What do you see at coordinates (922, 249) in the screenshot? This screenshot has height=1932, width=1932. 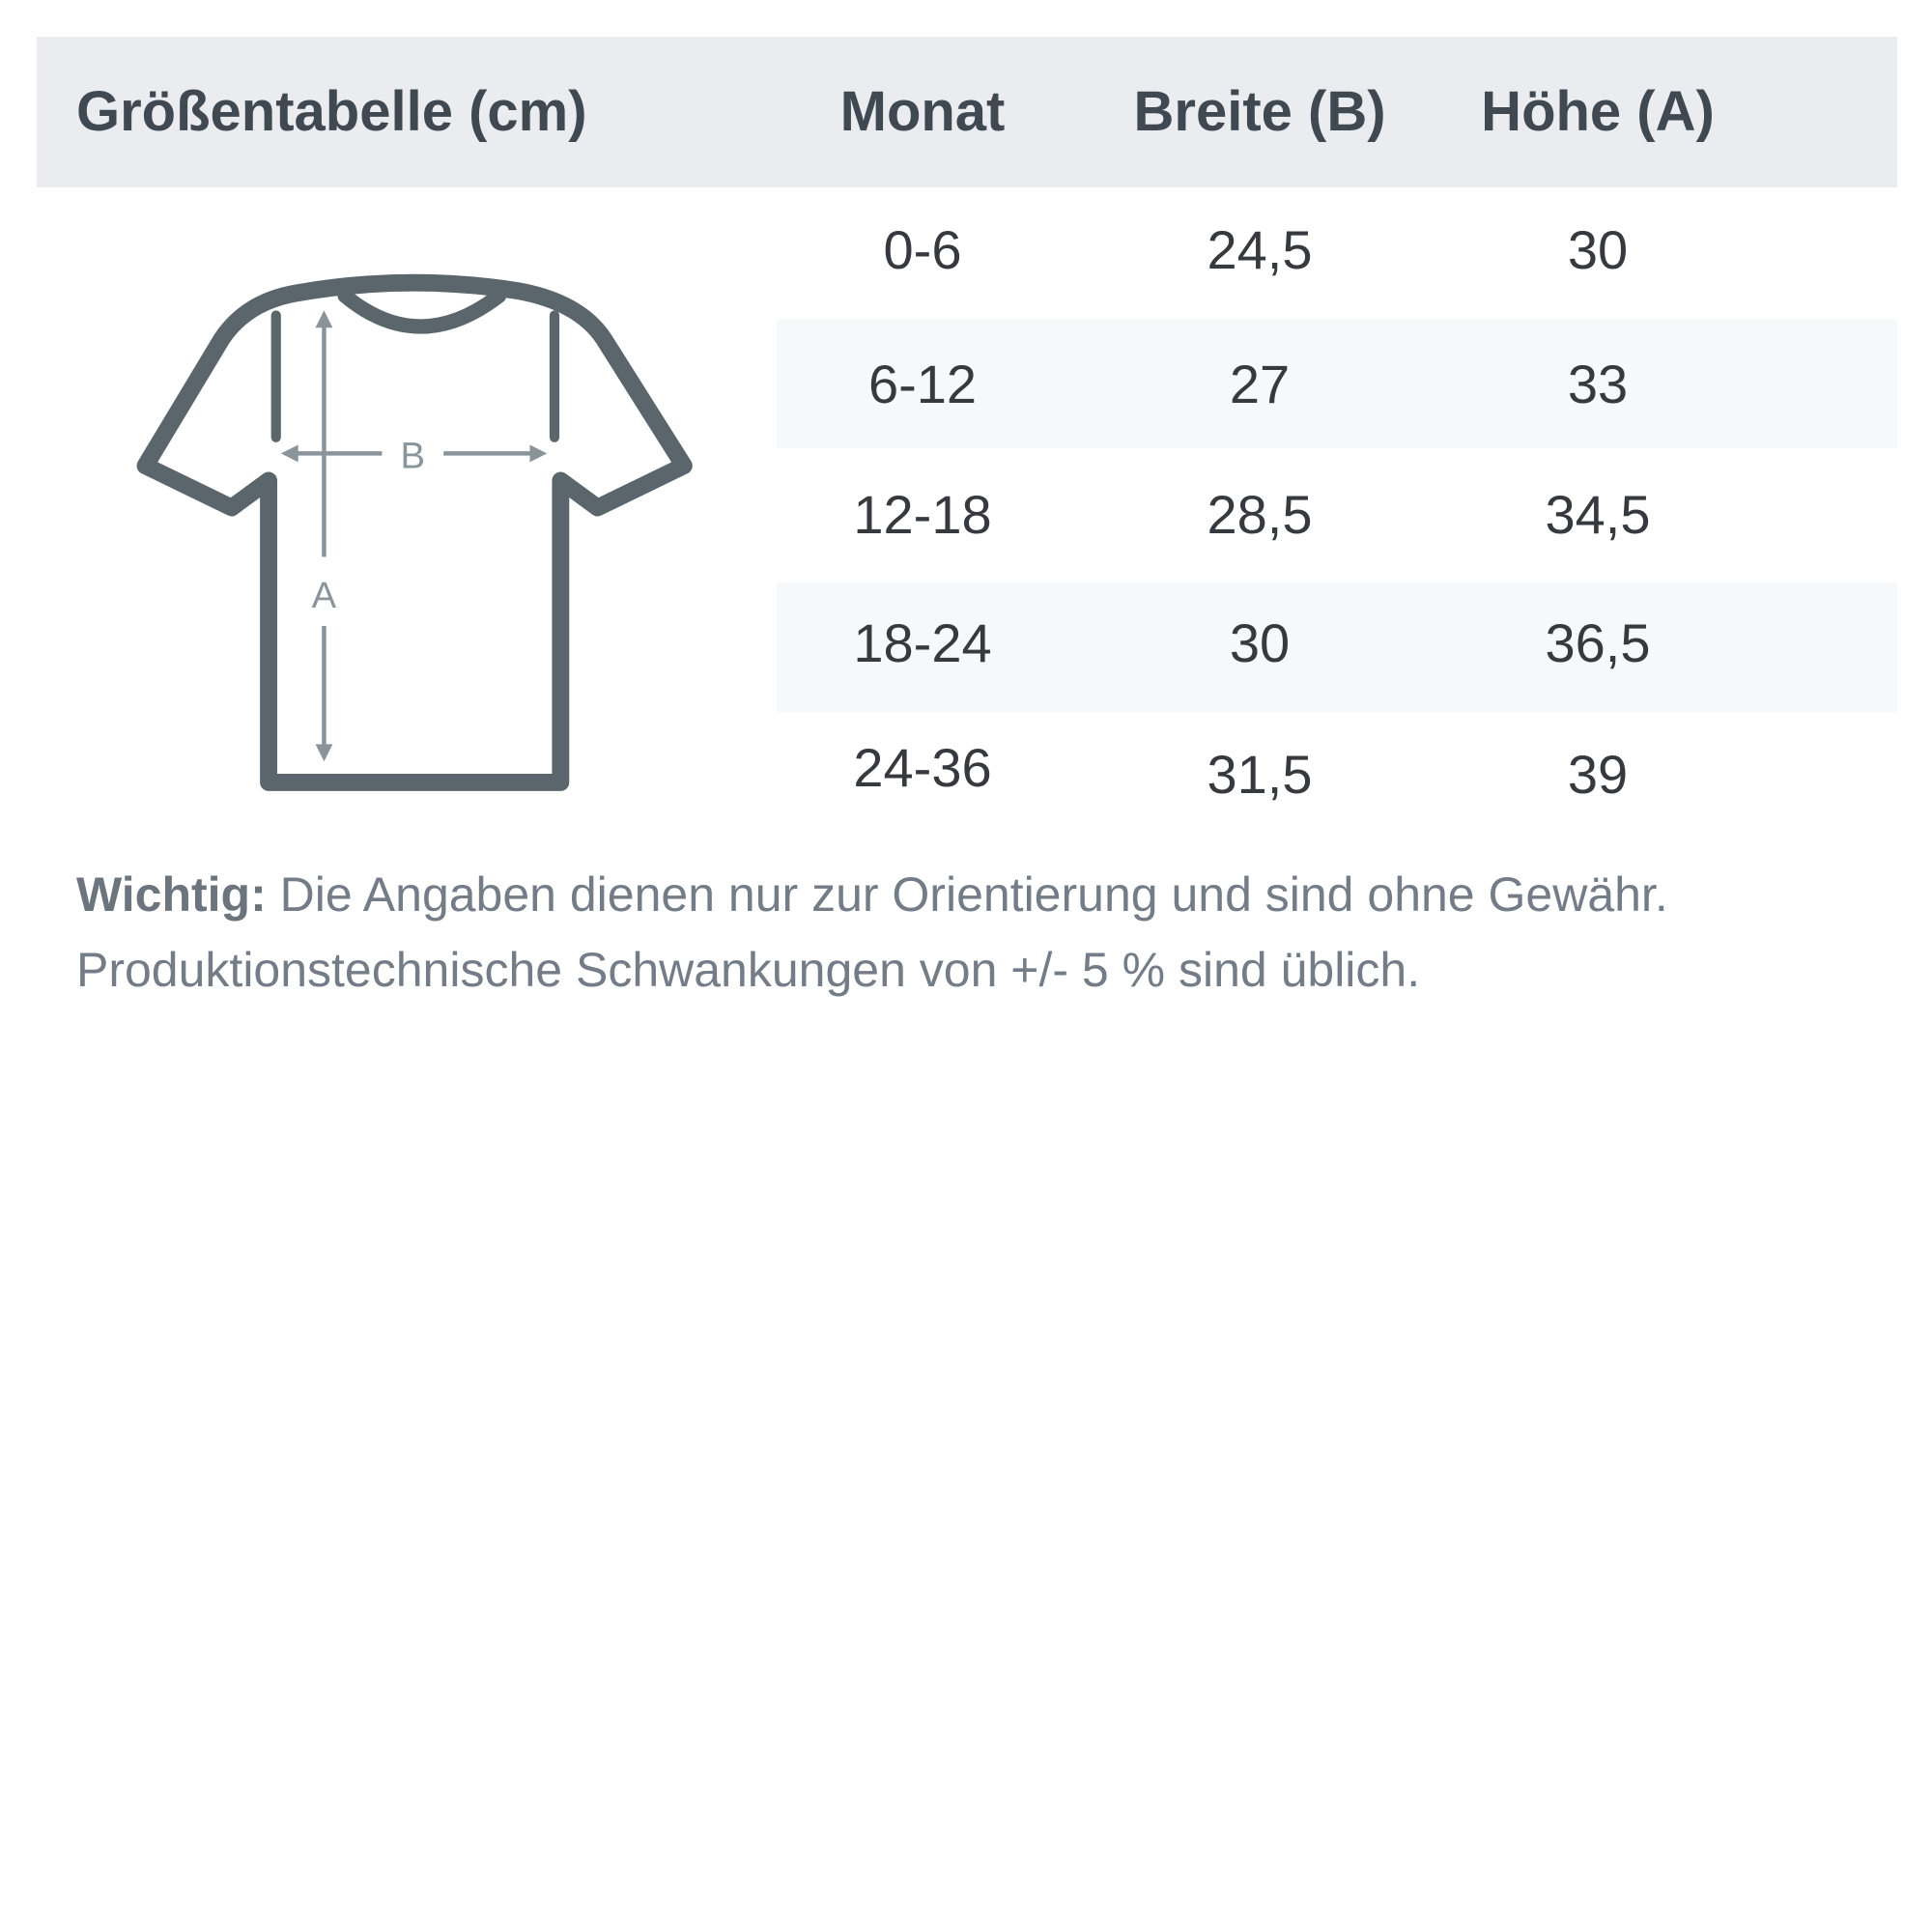 I see `cell-month: 0-6` at bounding box center [922, 249].